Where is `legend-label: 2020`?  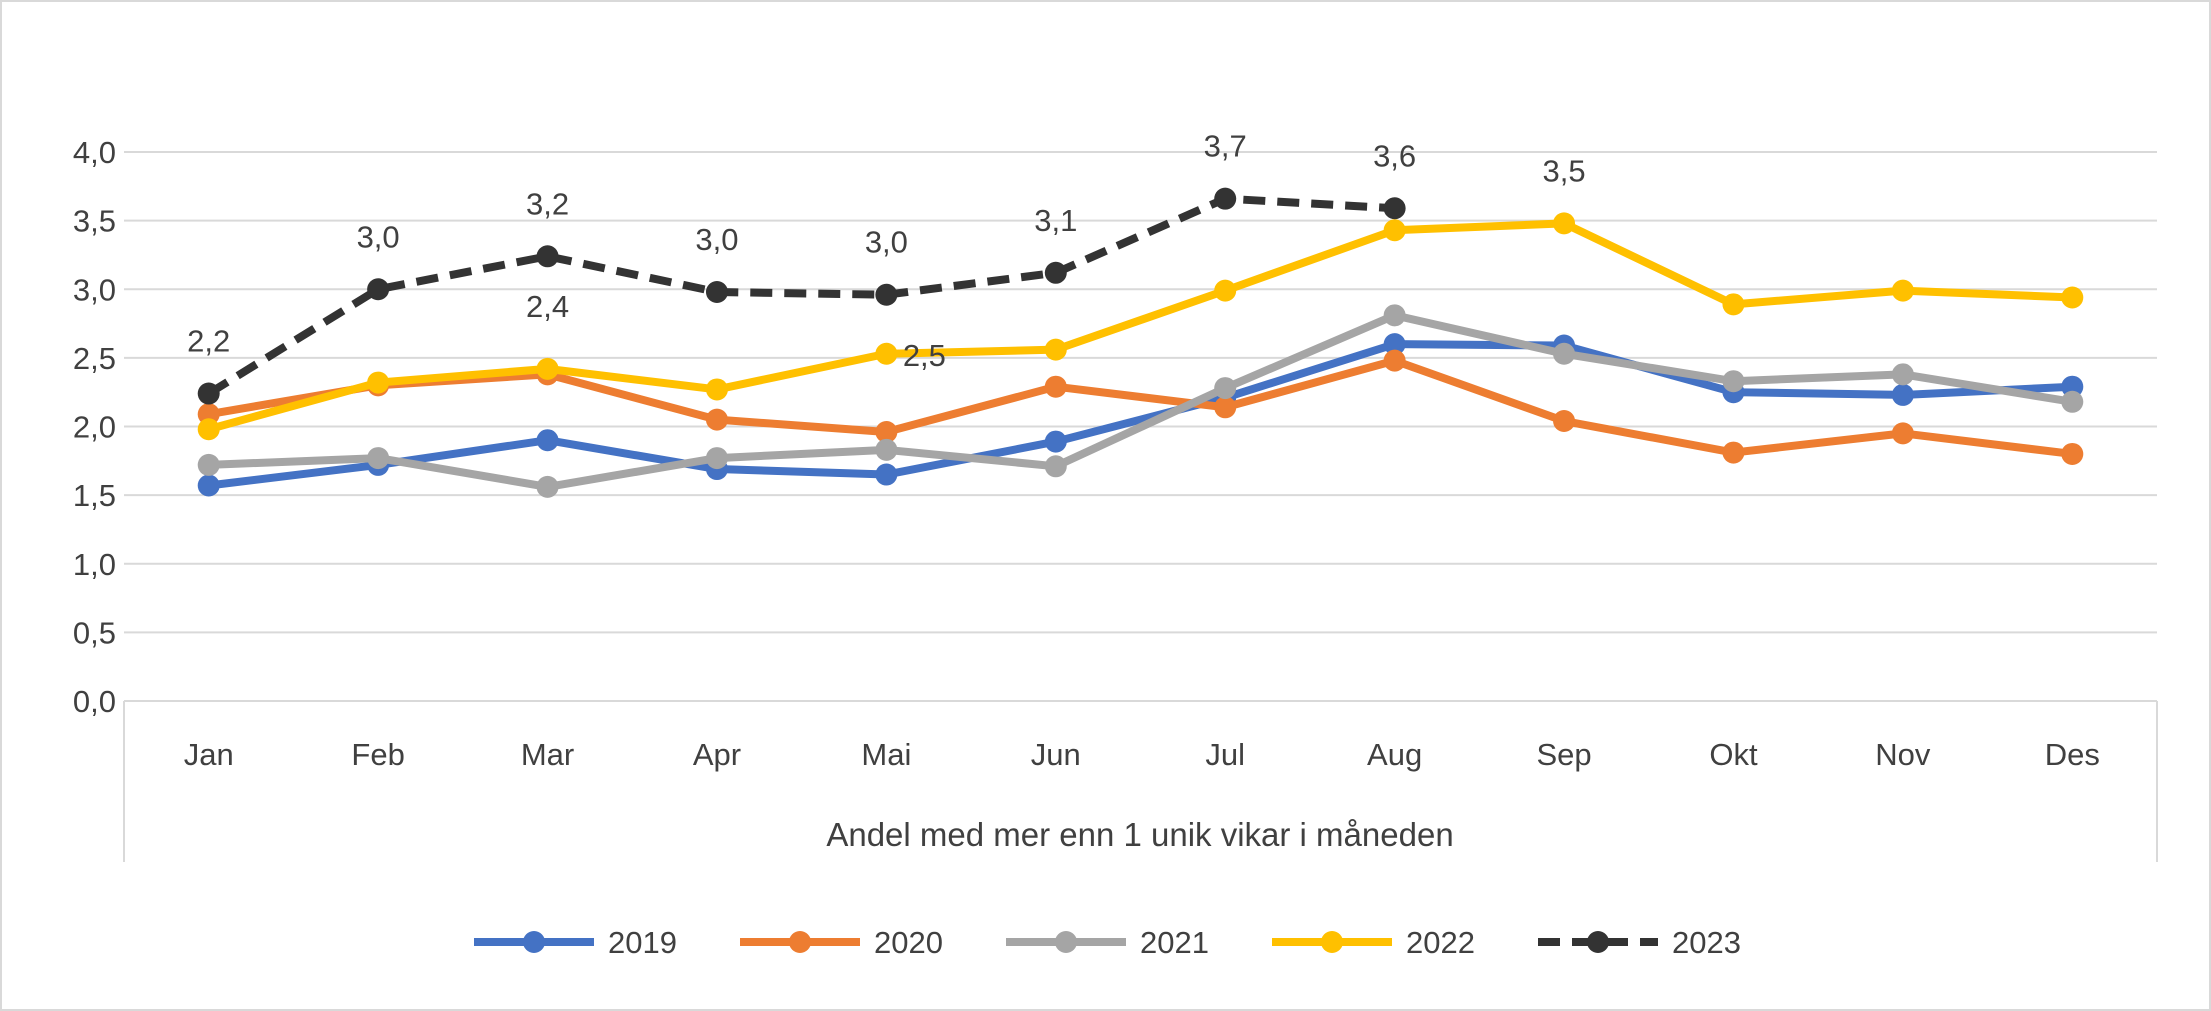 legend-label: 2020 is located at coordinates (908, 942).